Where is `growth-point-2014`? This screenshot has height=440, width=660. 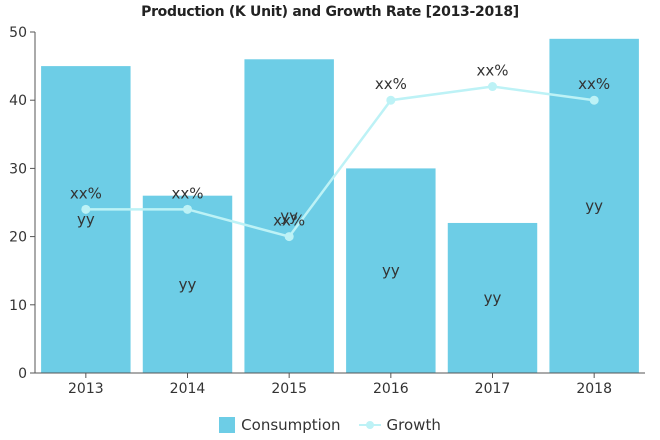 growth-point-2014 is located at coordinates (187, 209).